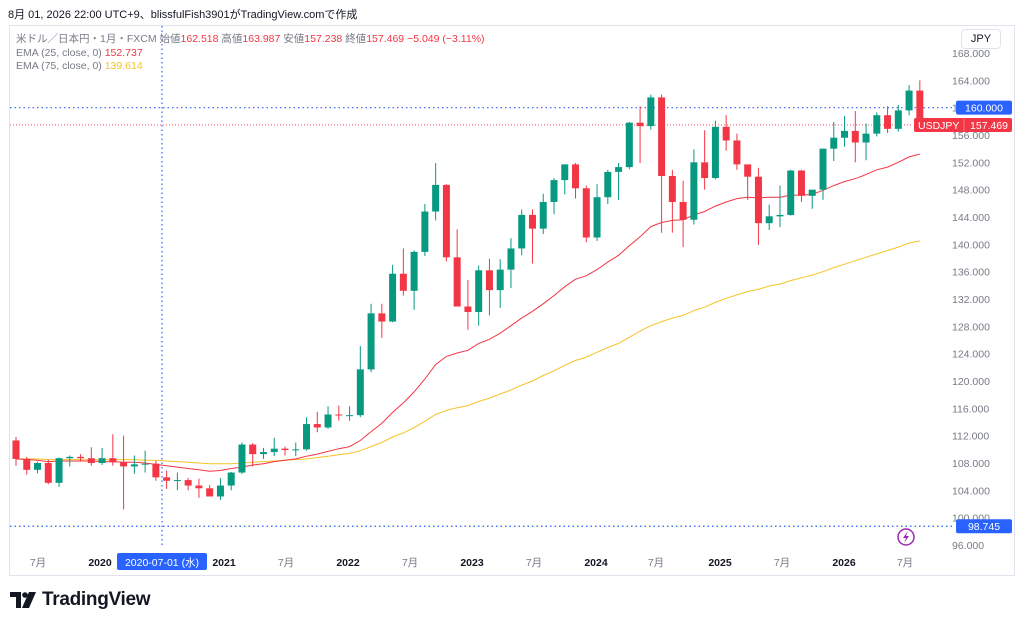  Describe the element at coordinates (224, 563) in the screenshot. I see `x-tick-label: 2021` at that location.